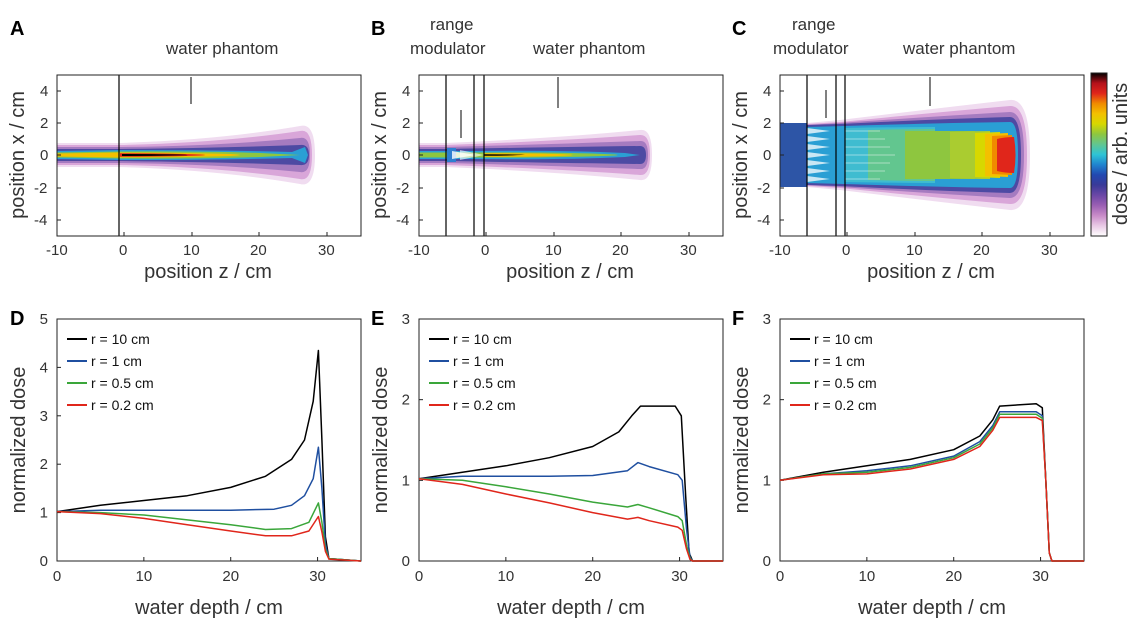 The image size is (1131, 623). What do you see at coordinates (44, 319) in the screenshot?
I see `ytick-d-6: 5` at bounding box center [44, 319].